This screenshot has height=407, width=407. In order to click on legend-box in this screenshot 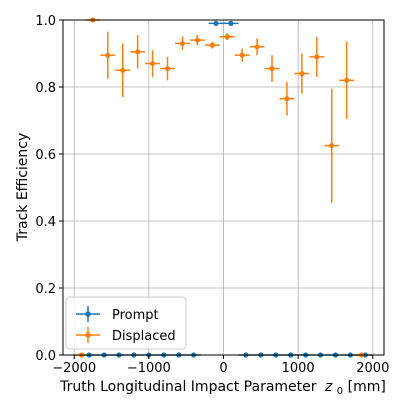, I will do `click(126, 323)`.